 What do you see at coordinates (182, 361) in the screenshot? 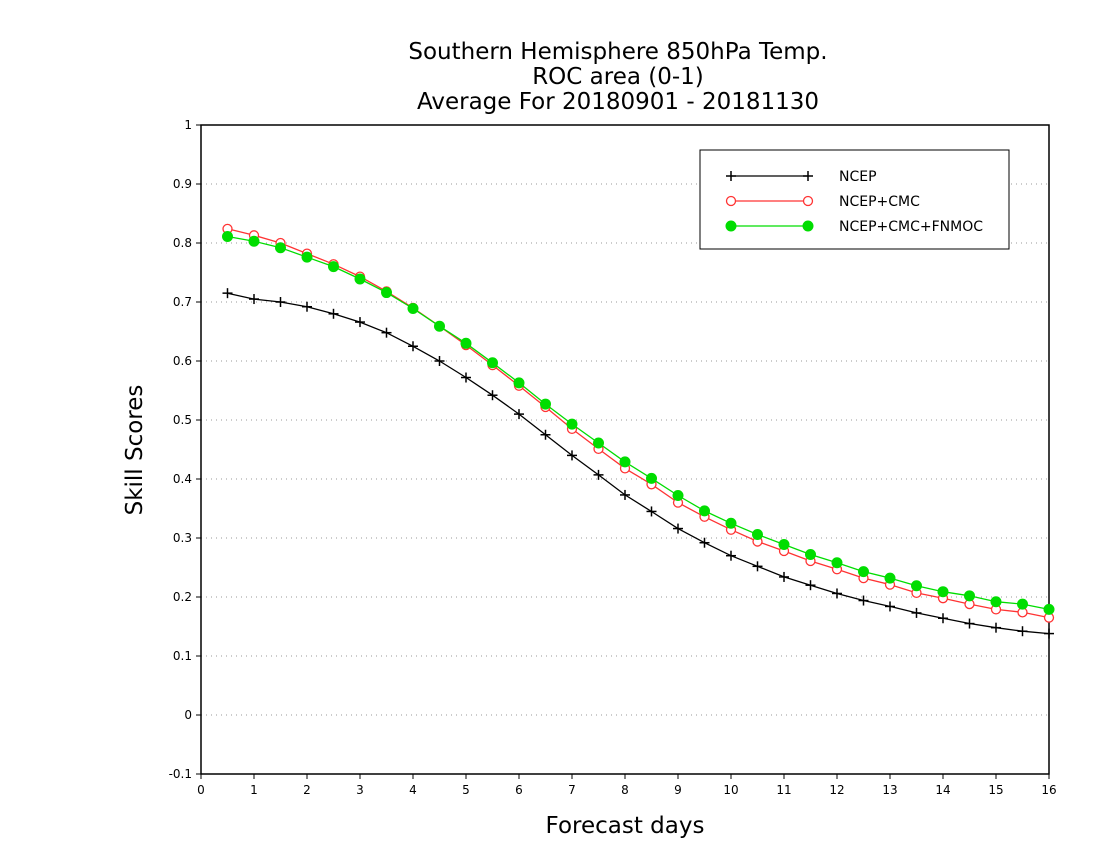
I see `y-tick-label: 0.6` at bounding box center [182, 361].